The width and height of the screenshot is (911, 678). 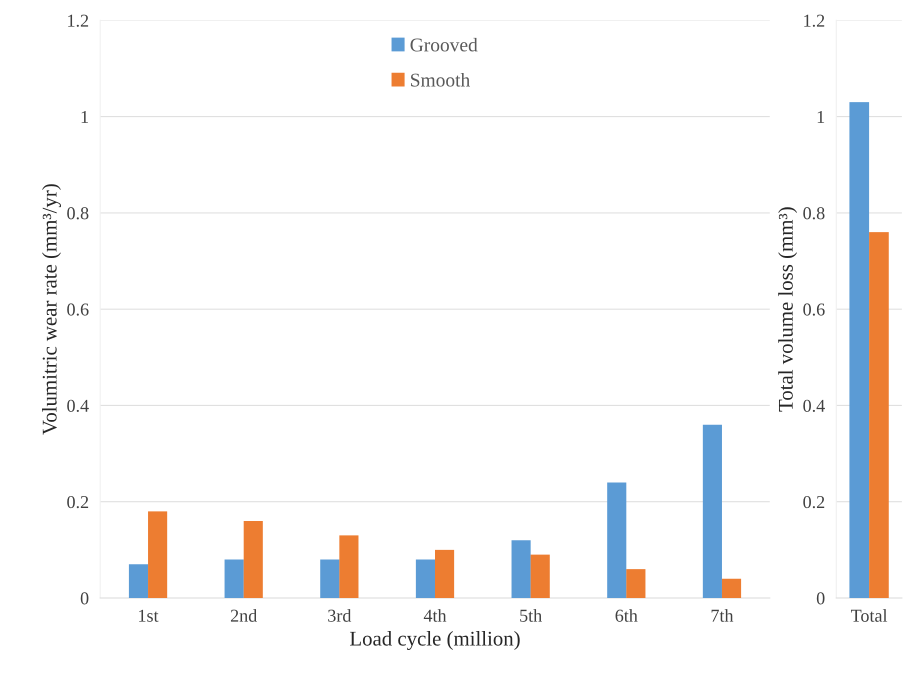 I want to click on x-tick-label: 6th, so click(x=627, y=615).